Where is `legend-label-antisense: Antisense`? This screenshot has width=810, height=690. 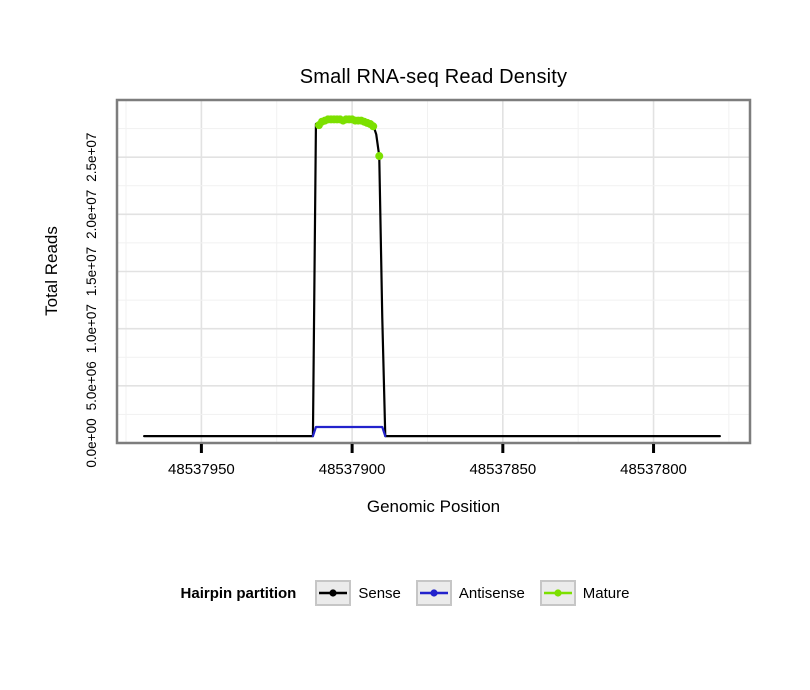 legend-label-antisense: Antisense is located at coordinates (491, 593).